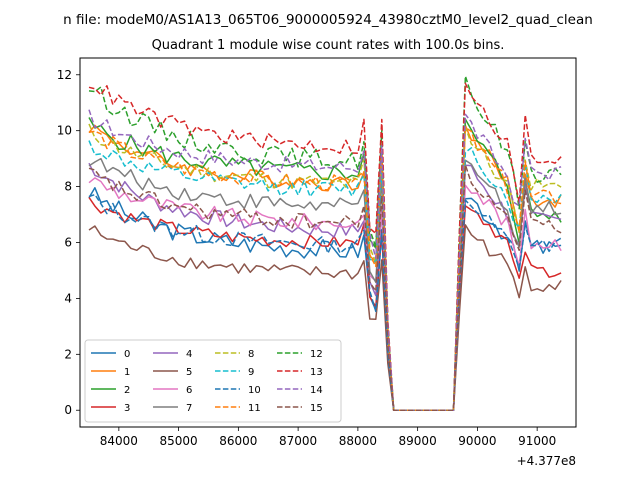 This screenshot has width=640, height=480. I want to click on legend-label-7: 7, so click(189, 408).